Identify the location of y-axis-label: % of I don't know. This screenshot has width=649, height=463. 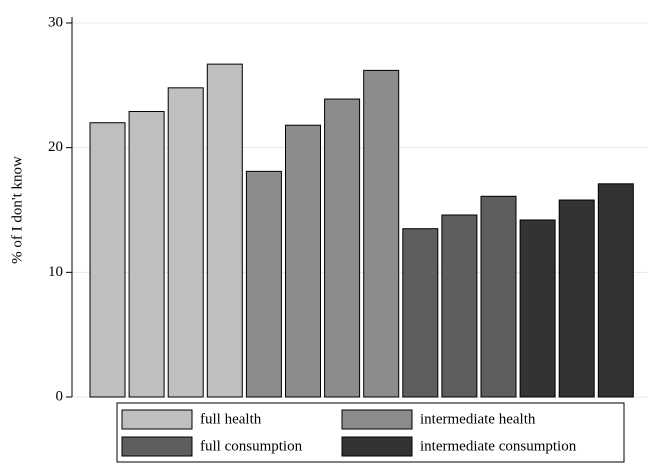
(17, 210).